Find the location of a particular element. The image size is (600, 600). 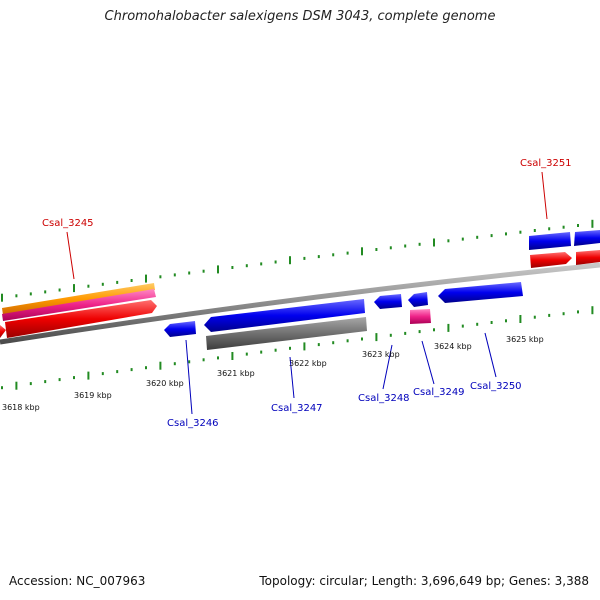

kbp-label: 3621 kbp is located at coordinates (236, 373).